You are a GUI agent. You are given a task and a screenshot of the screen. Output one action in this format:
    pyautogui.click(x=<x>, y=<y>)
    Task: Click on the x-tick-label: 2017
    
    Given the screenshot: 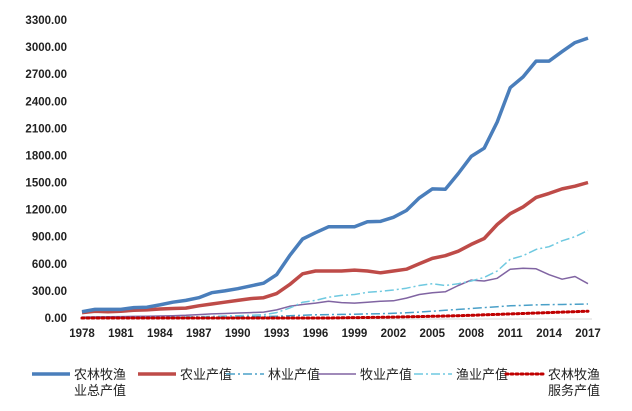 What is the action you would take?
    pyautogui.click(x=588, y=334)
    